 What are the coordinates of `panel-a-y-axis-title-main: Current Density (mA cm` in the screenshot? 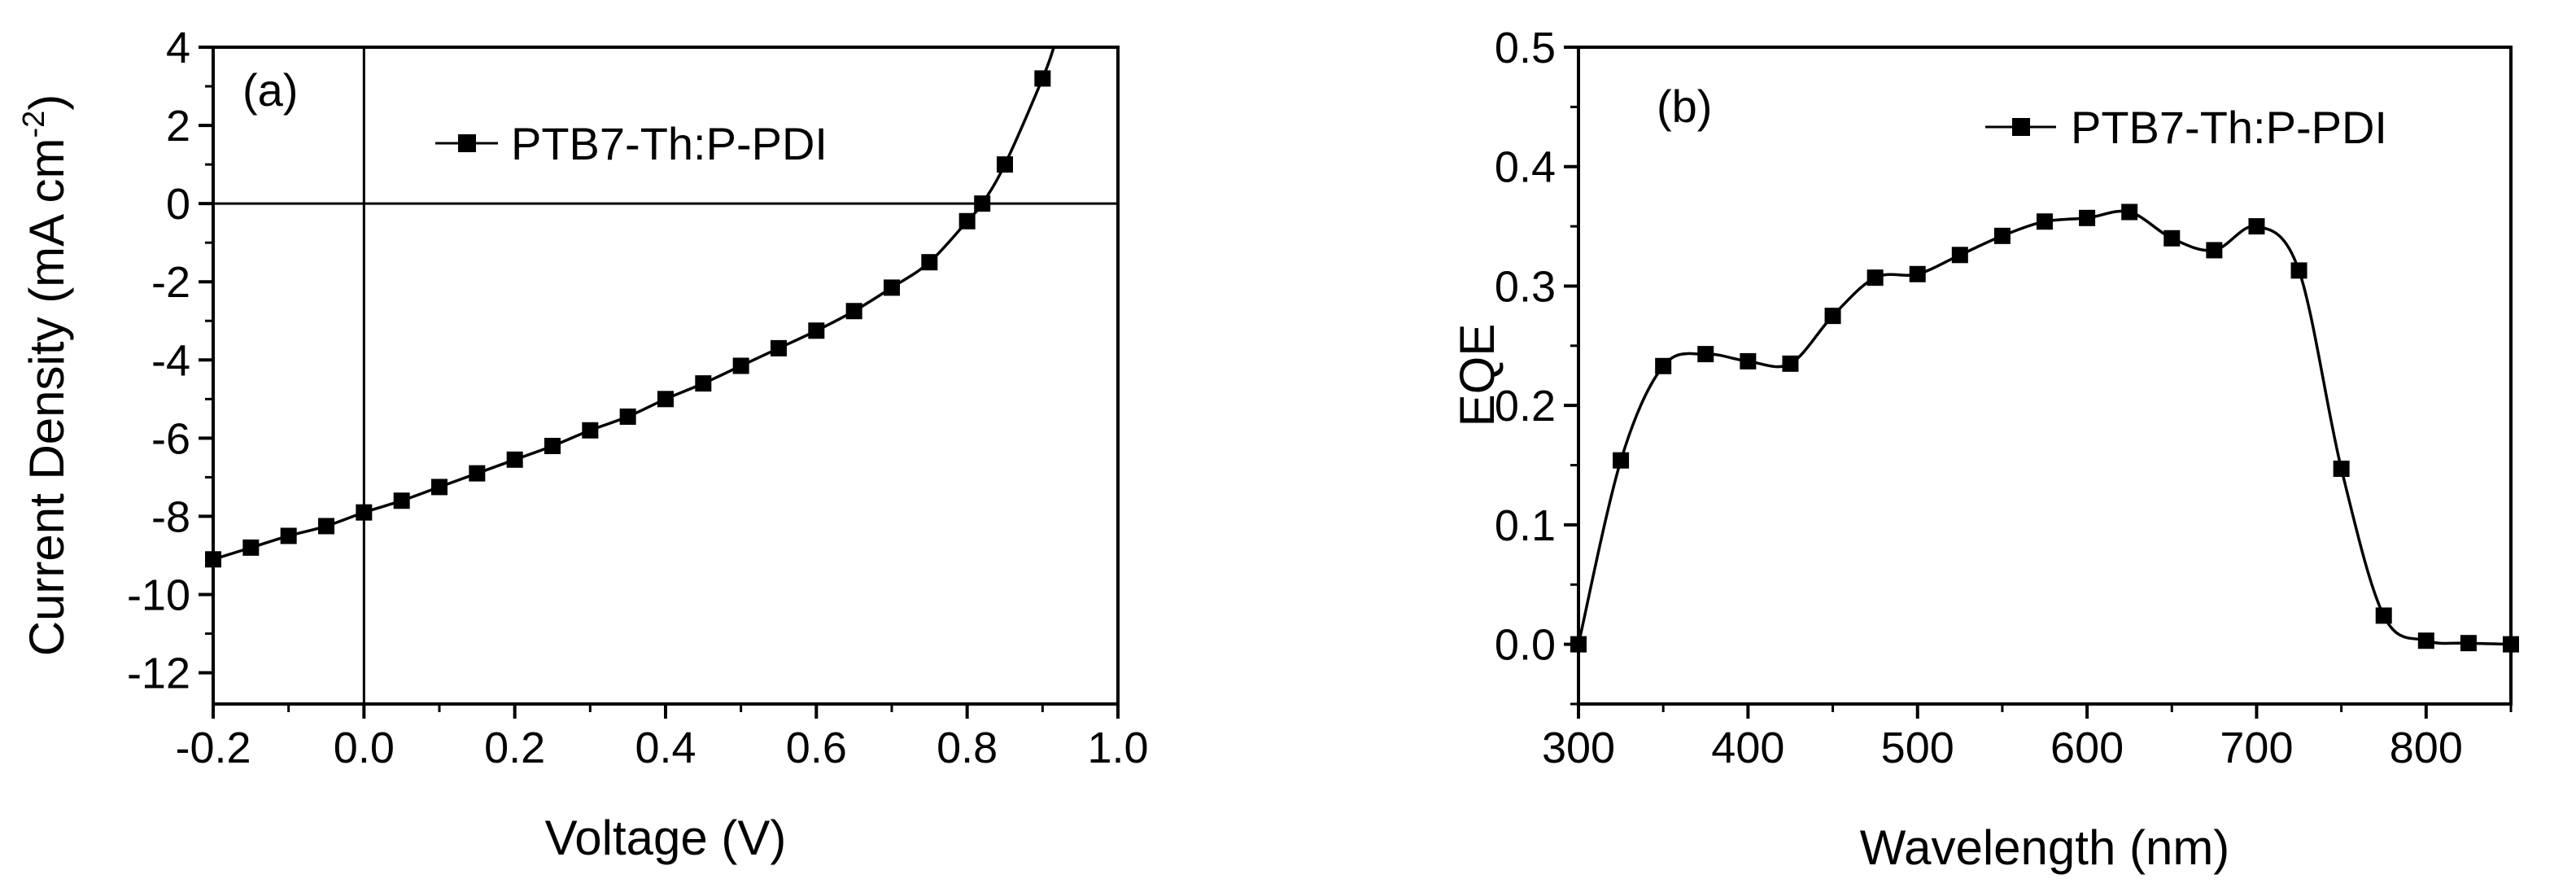 It's located at (47, 397).